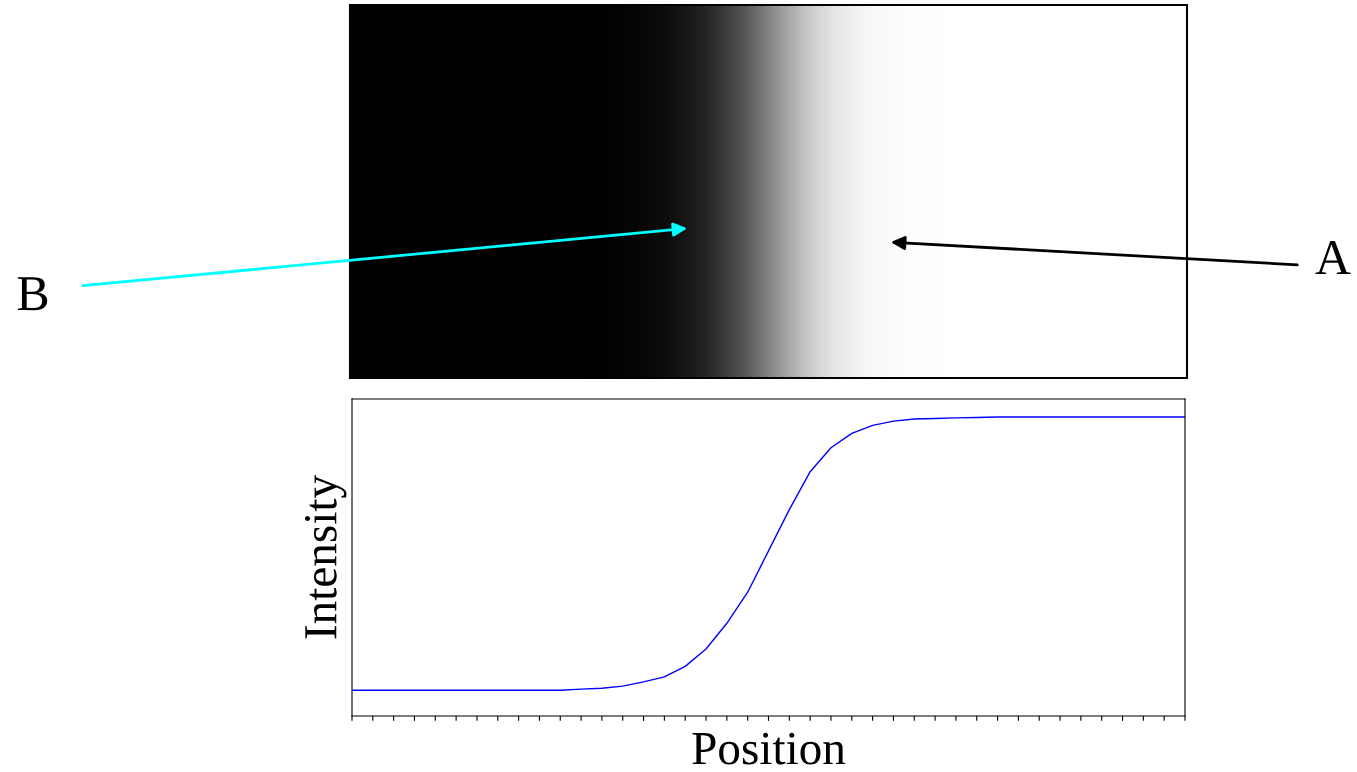 This screenshot has height=772, width=1357. Describe the element at coordinates (769, 748) in the screenshot. I see `x-axis-title: Position` at that location.